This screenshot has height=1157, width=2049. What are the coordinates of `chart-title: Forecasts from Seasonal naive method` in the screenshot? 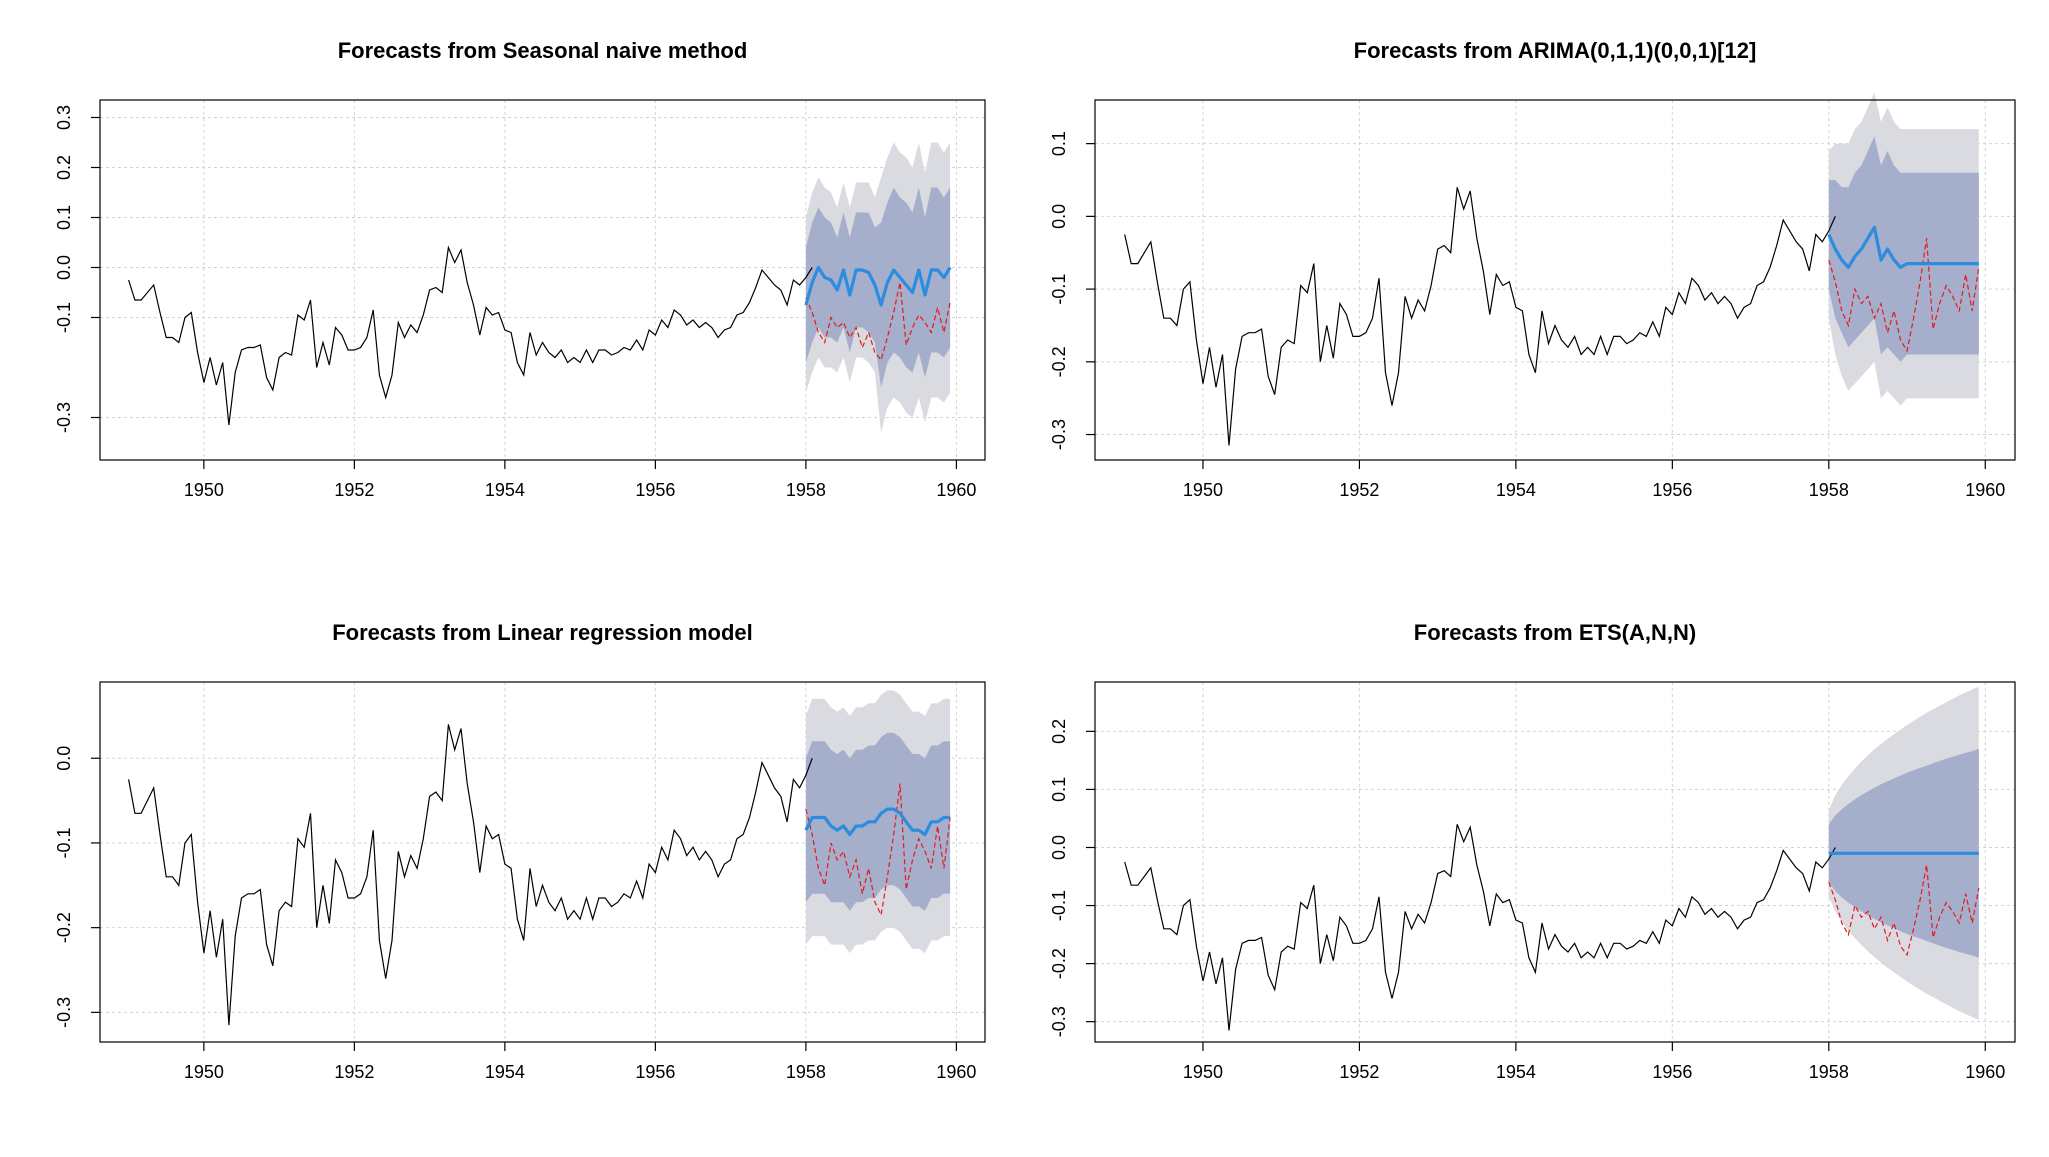 It's located at (543, 50).